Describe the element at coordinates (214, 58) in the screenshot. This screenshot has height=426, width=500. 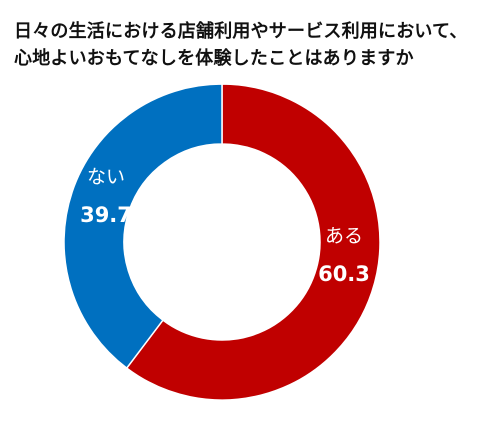
I see `chart-title-line-2: 心地よいおもてなしを体験したことはありますか` at that location.